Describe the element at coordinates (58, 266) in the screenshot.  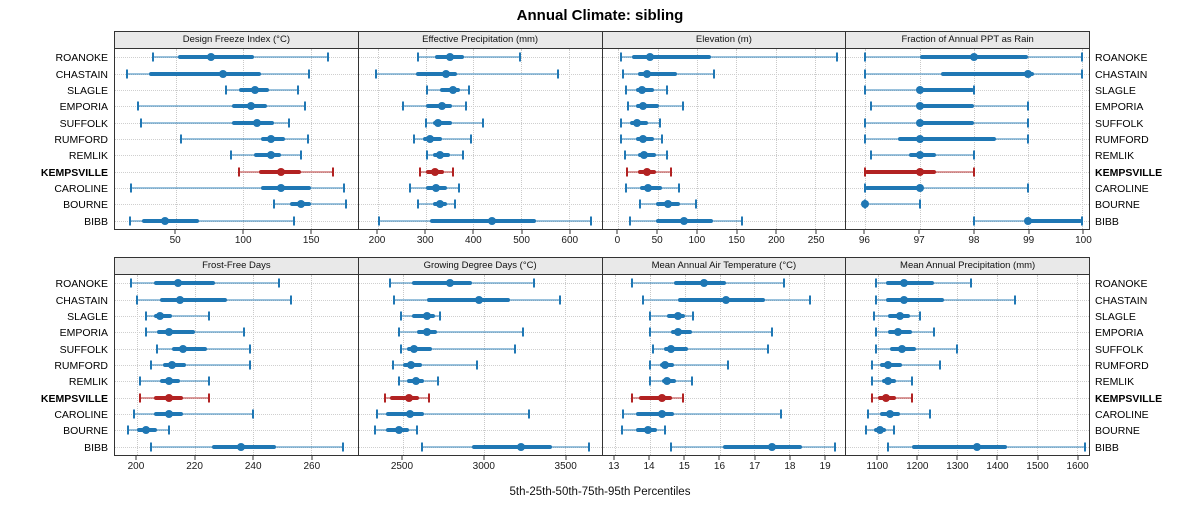
I see `label-spacer` at that location.